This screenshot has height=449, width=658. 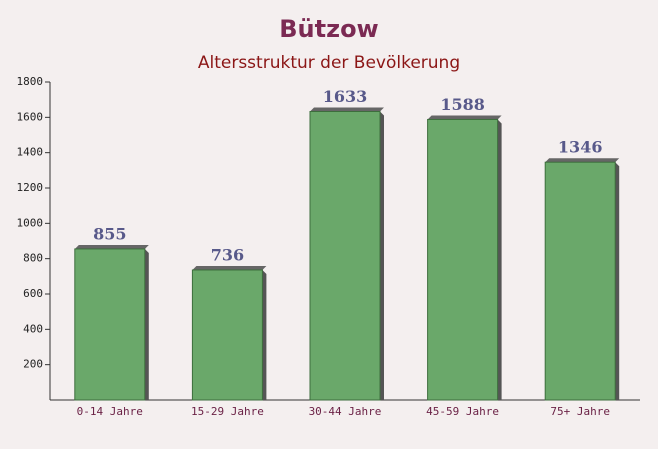 What do you see at coordinates (109, 233) in the screenshot?
I see `value-label: 855` at bounding box center [109, 233].